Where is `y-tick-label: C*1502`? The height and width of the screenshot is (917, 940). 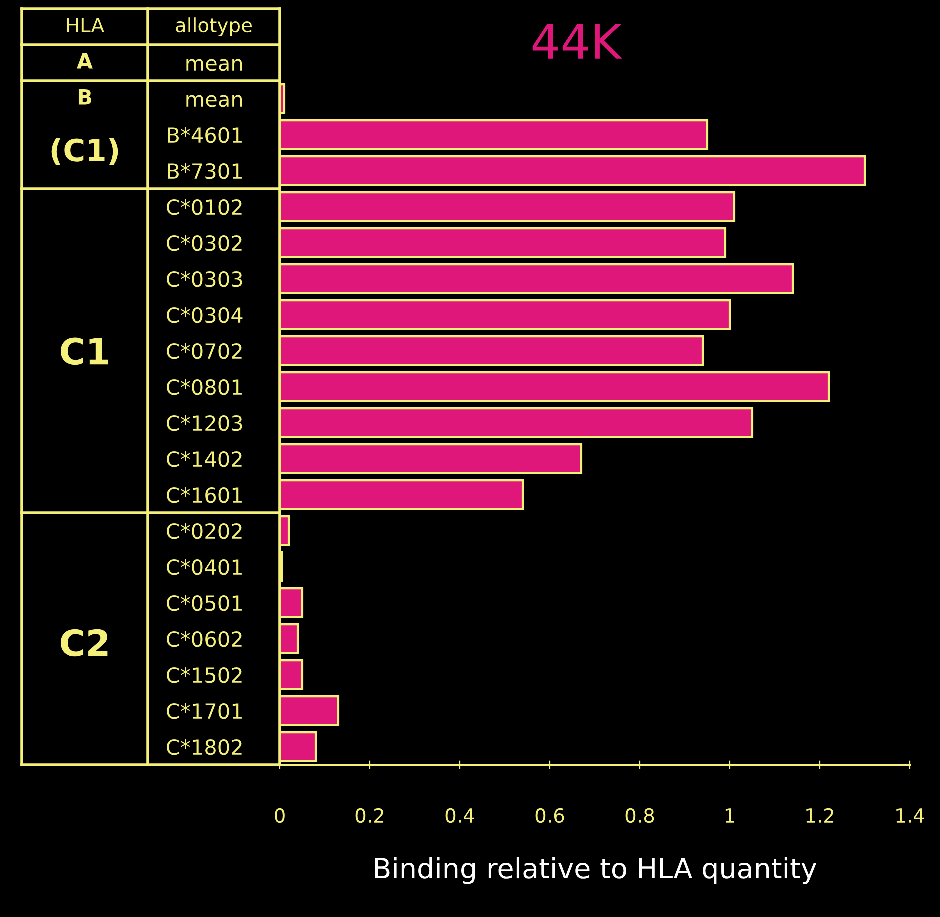
y-tick-label: C*1502 is located at coordinates (204, 675).